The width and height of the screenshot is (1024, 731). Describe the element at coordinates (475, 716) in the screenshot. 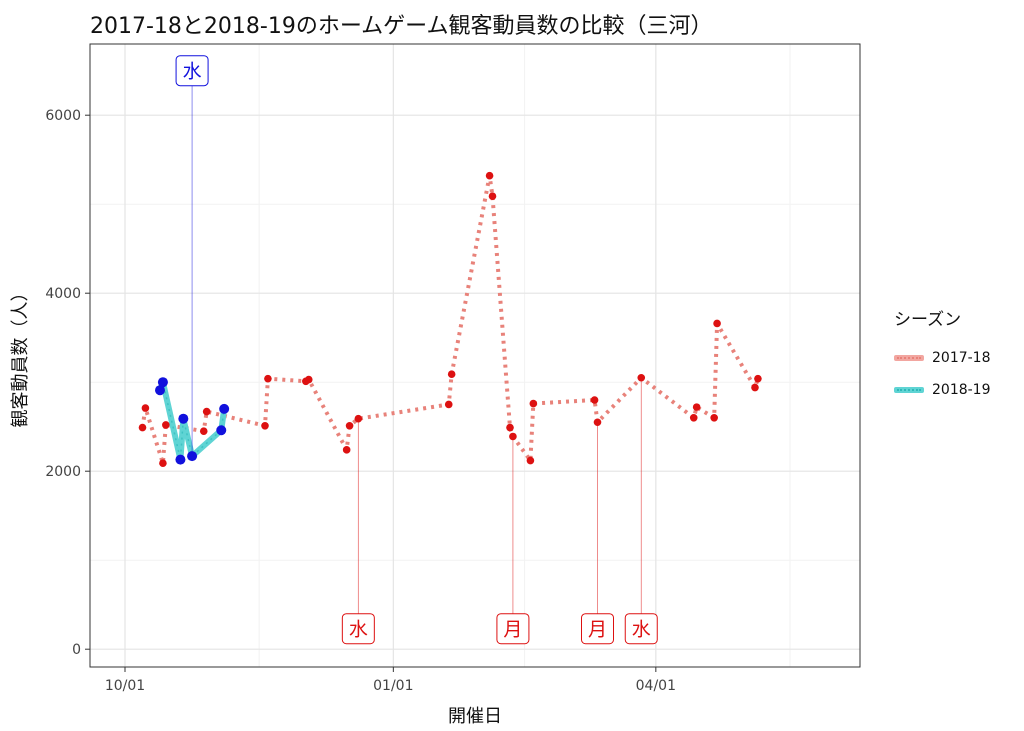

I see `x-axis-title: 開催日` at that location.